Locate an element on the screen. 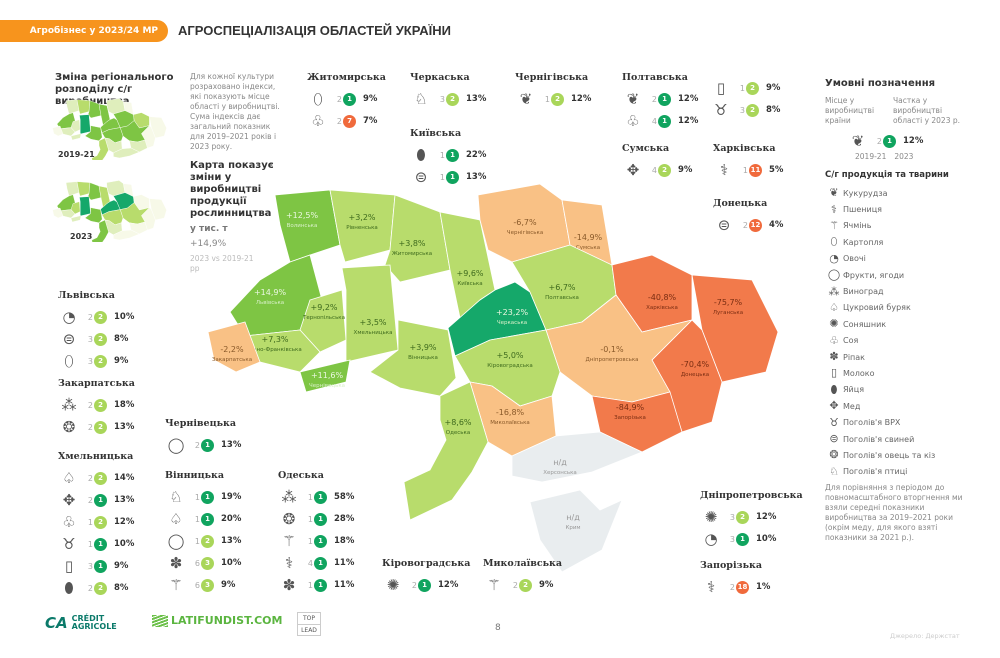  vegetables-icon: ◔ is located at coordinates (834, 258).